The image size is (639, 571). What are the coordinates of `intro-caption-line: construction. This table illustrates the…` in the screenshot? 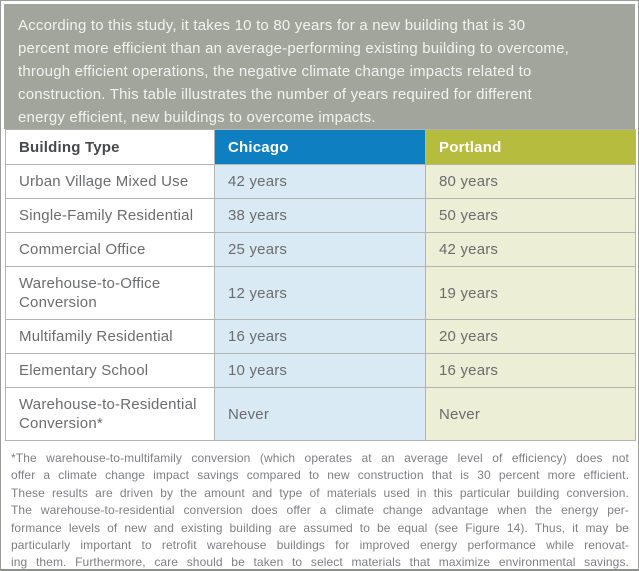 It's located at (275, 94).